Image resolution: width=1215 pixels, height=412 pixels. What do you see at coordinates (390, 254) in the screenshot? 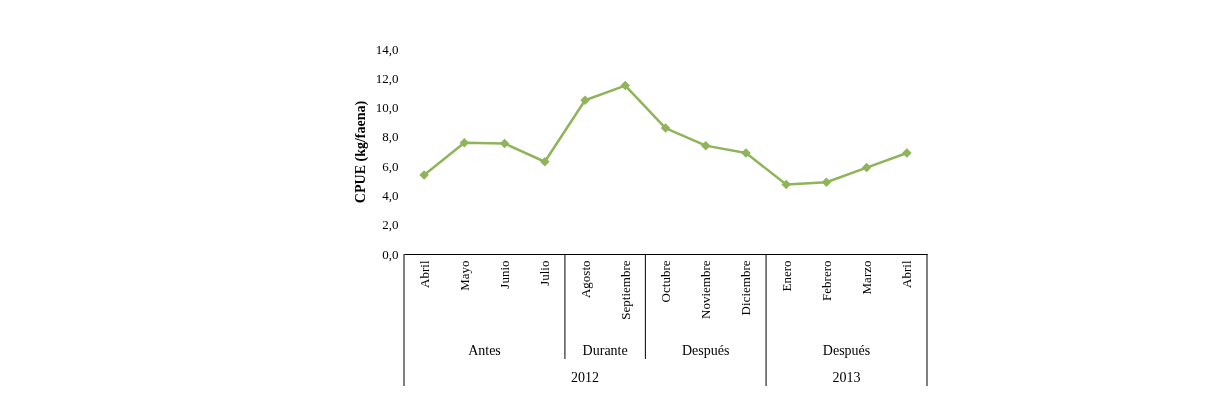
I see `y-tick-label: 0,0` at bounding box center [390, 254].